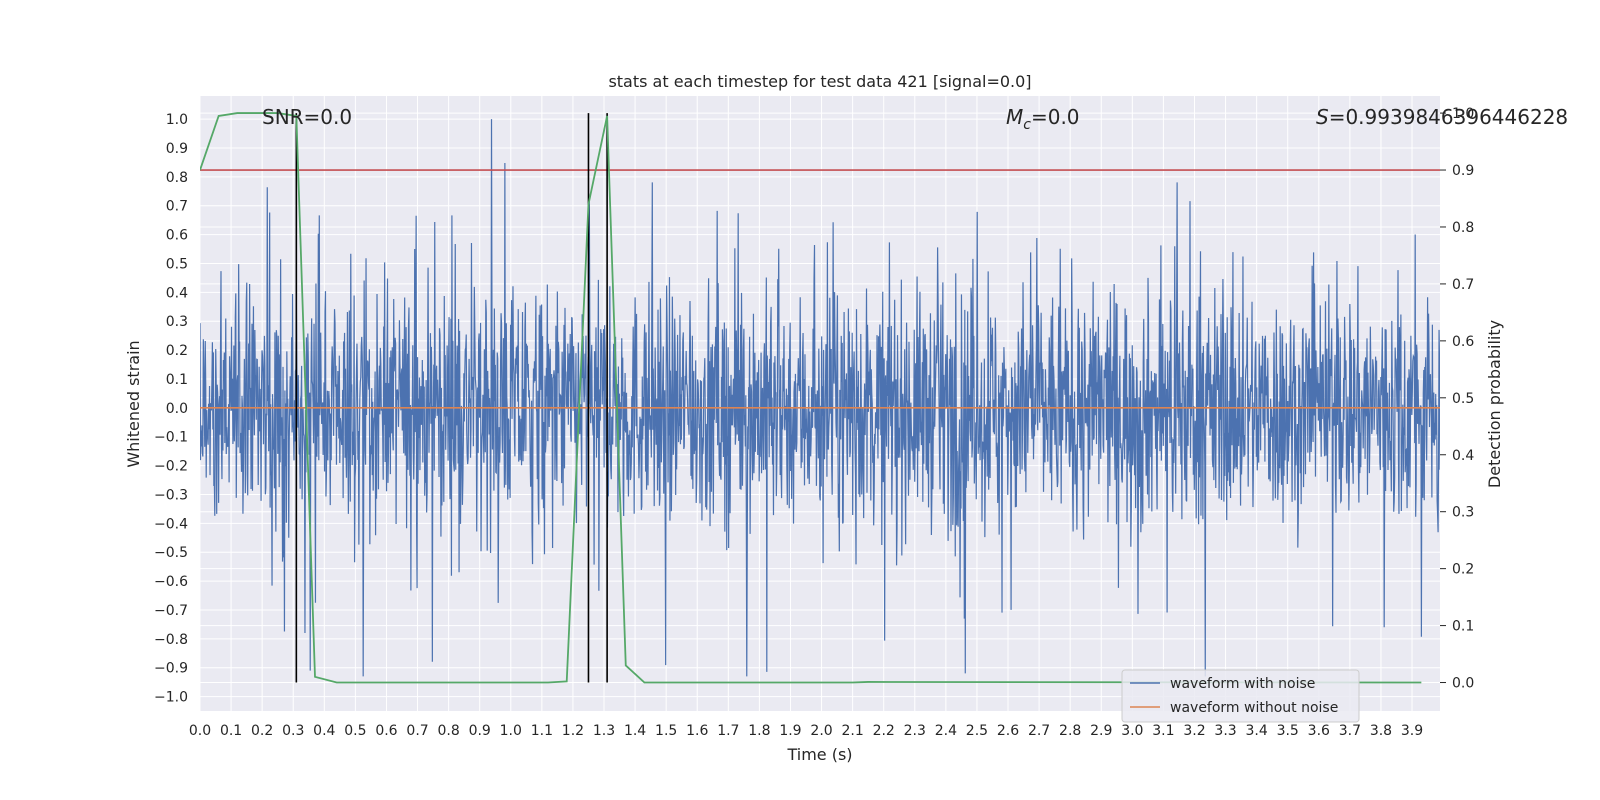 The width and height of the screenshot is (1600, 800). What do you see at coordinates (728, 731) in the screenshot?
I see `x-tick-label: 1.7` at bounding box center [728, 731].